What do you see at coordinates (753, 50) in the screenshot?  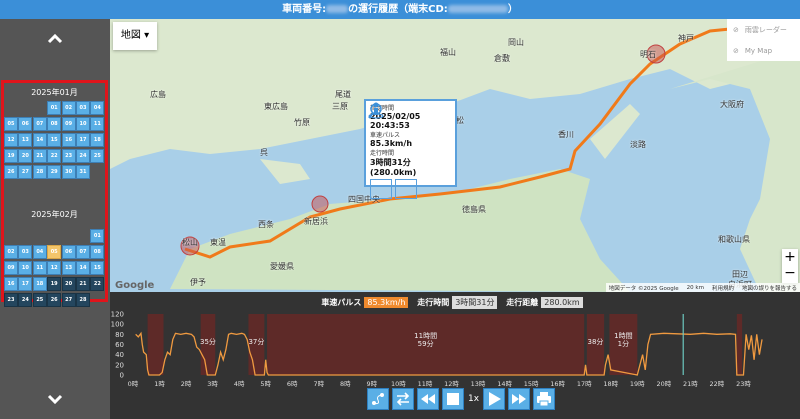 I see `my-map-toggle: ⊘ My Map` at bounding box center [753, 50].